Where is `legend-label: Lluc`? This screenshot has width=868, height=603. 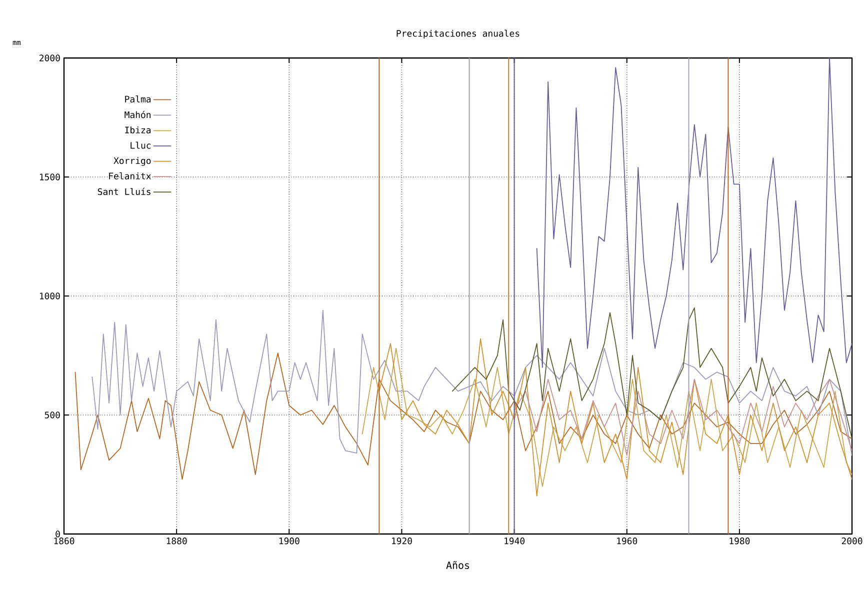 legend-label: Lluc is located at coordinates (140, 145).